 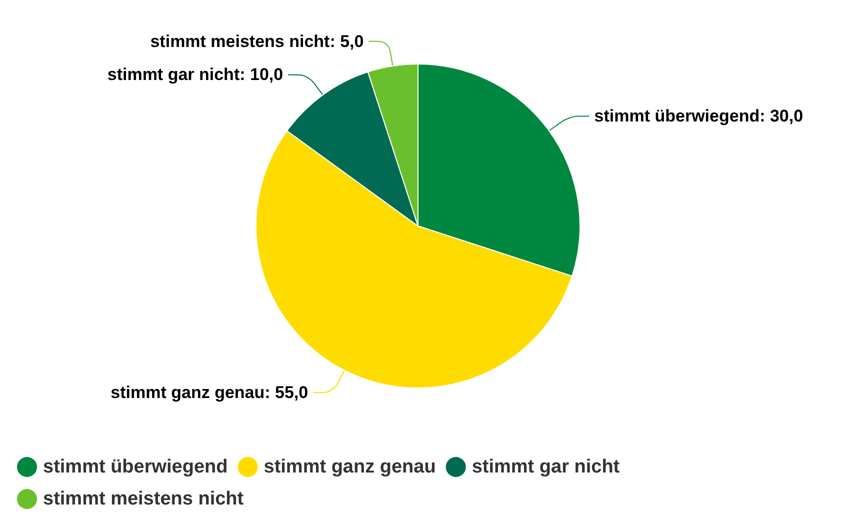 What do you see at coordinates (257, 41) in the screenshot?
I see `data-label: stimmt meistens nicht: 5,0` at bounding box center [257, 41].